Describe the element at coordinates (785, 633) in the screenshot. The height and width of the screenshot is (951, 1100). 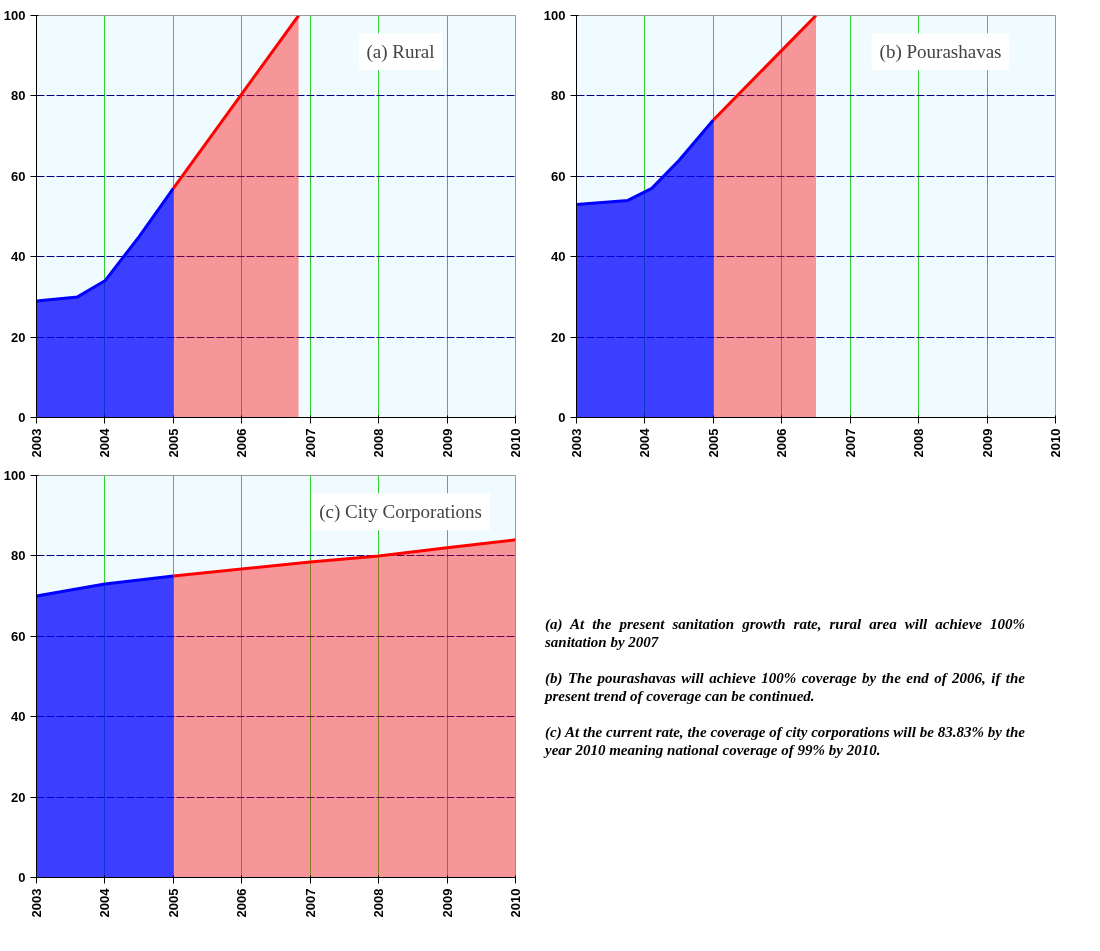
I see `text: (a) At the present sanitation growth rate, rural area will achieve 100% sanitation by 2007` at that location.